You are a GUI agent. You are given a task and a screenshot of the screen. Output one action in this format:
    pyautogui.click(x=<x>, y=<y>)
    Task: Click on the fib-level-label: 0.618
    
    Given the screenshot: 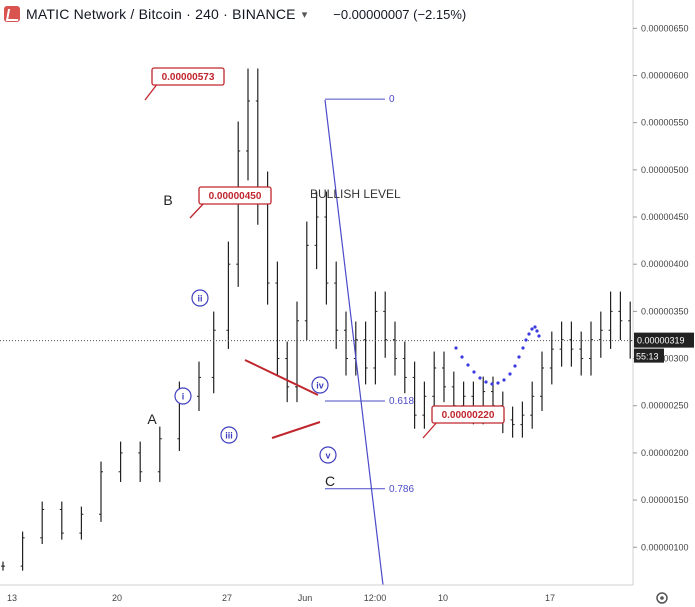 What is the action you would take?
    pyautogui.click(x=401, y=401)
    